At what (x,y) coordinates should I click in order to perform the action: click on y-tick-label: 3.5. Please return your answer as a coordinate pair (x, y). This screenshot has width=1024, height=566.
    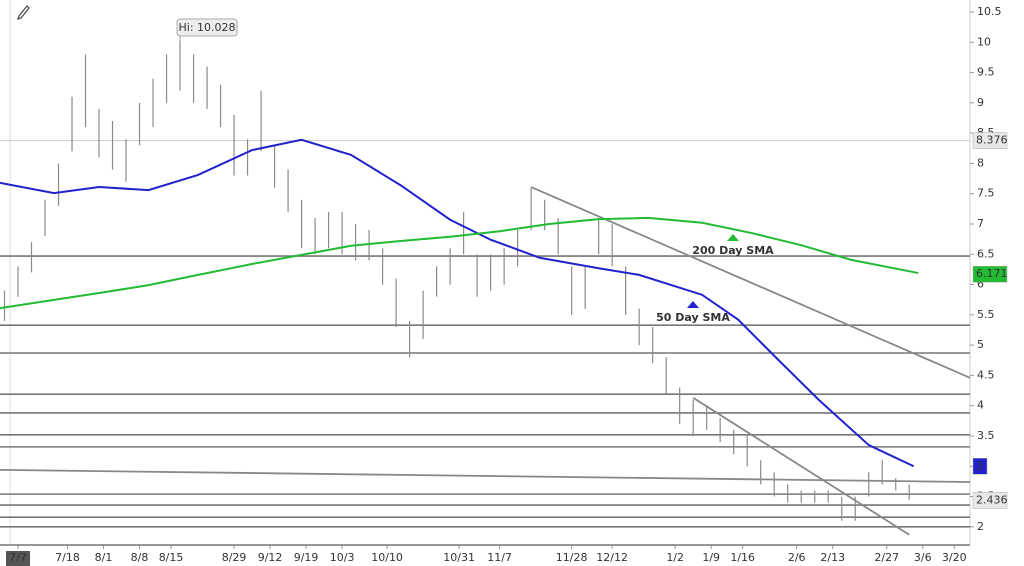
    Looking at the image, I should click on (986, 435).